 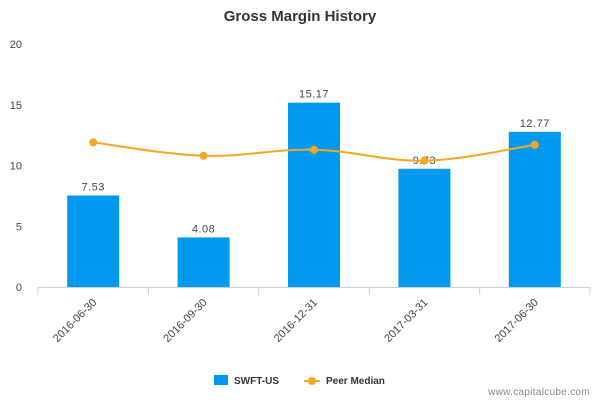 I want to click on legend-label-peer-median: Peer Median, so click(x=355, y=381).